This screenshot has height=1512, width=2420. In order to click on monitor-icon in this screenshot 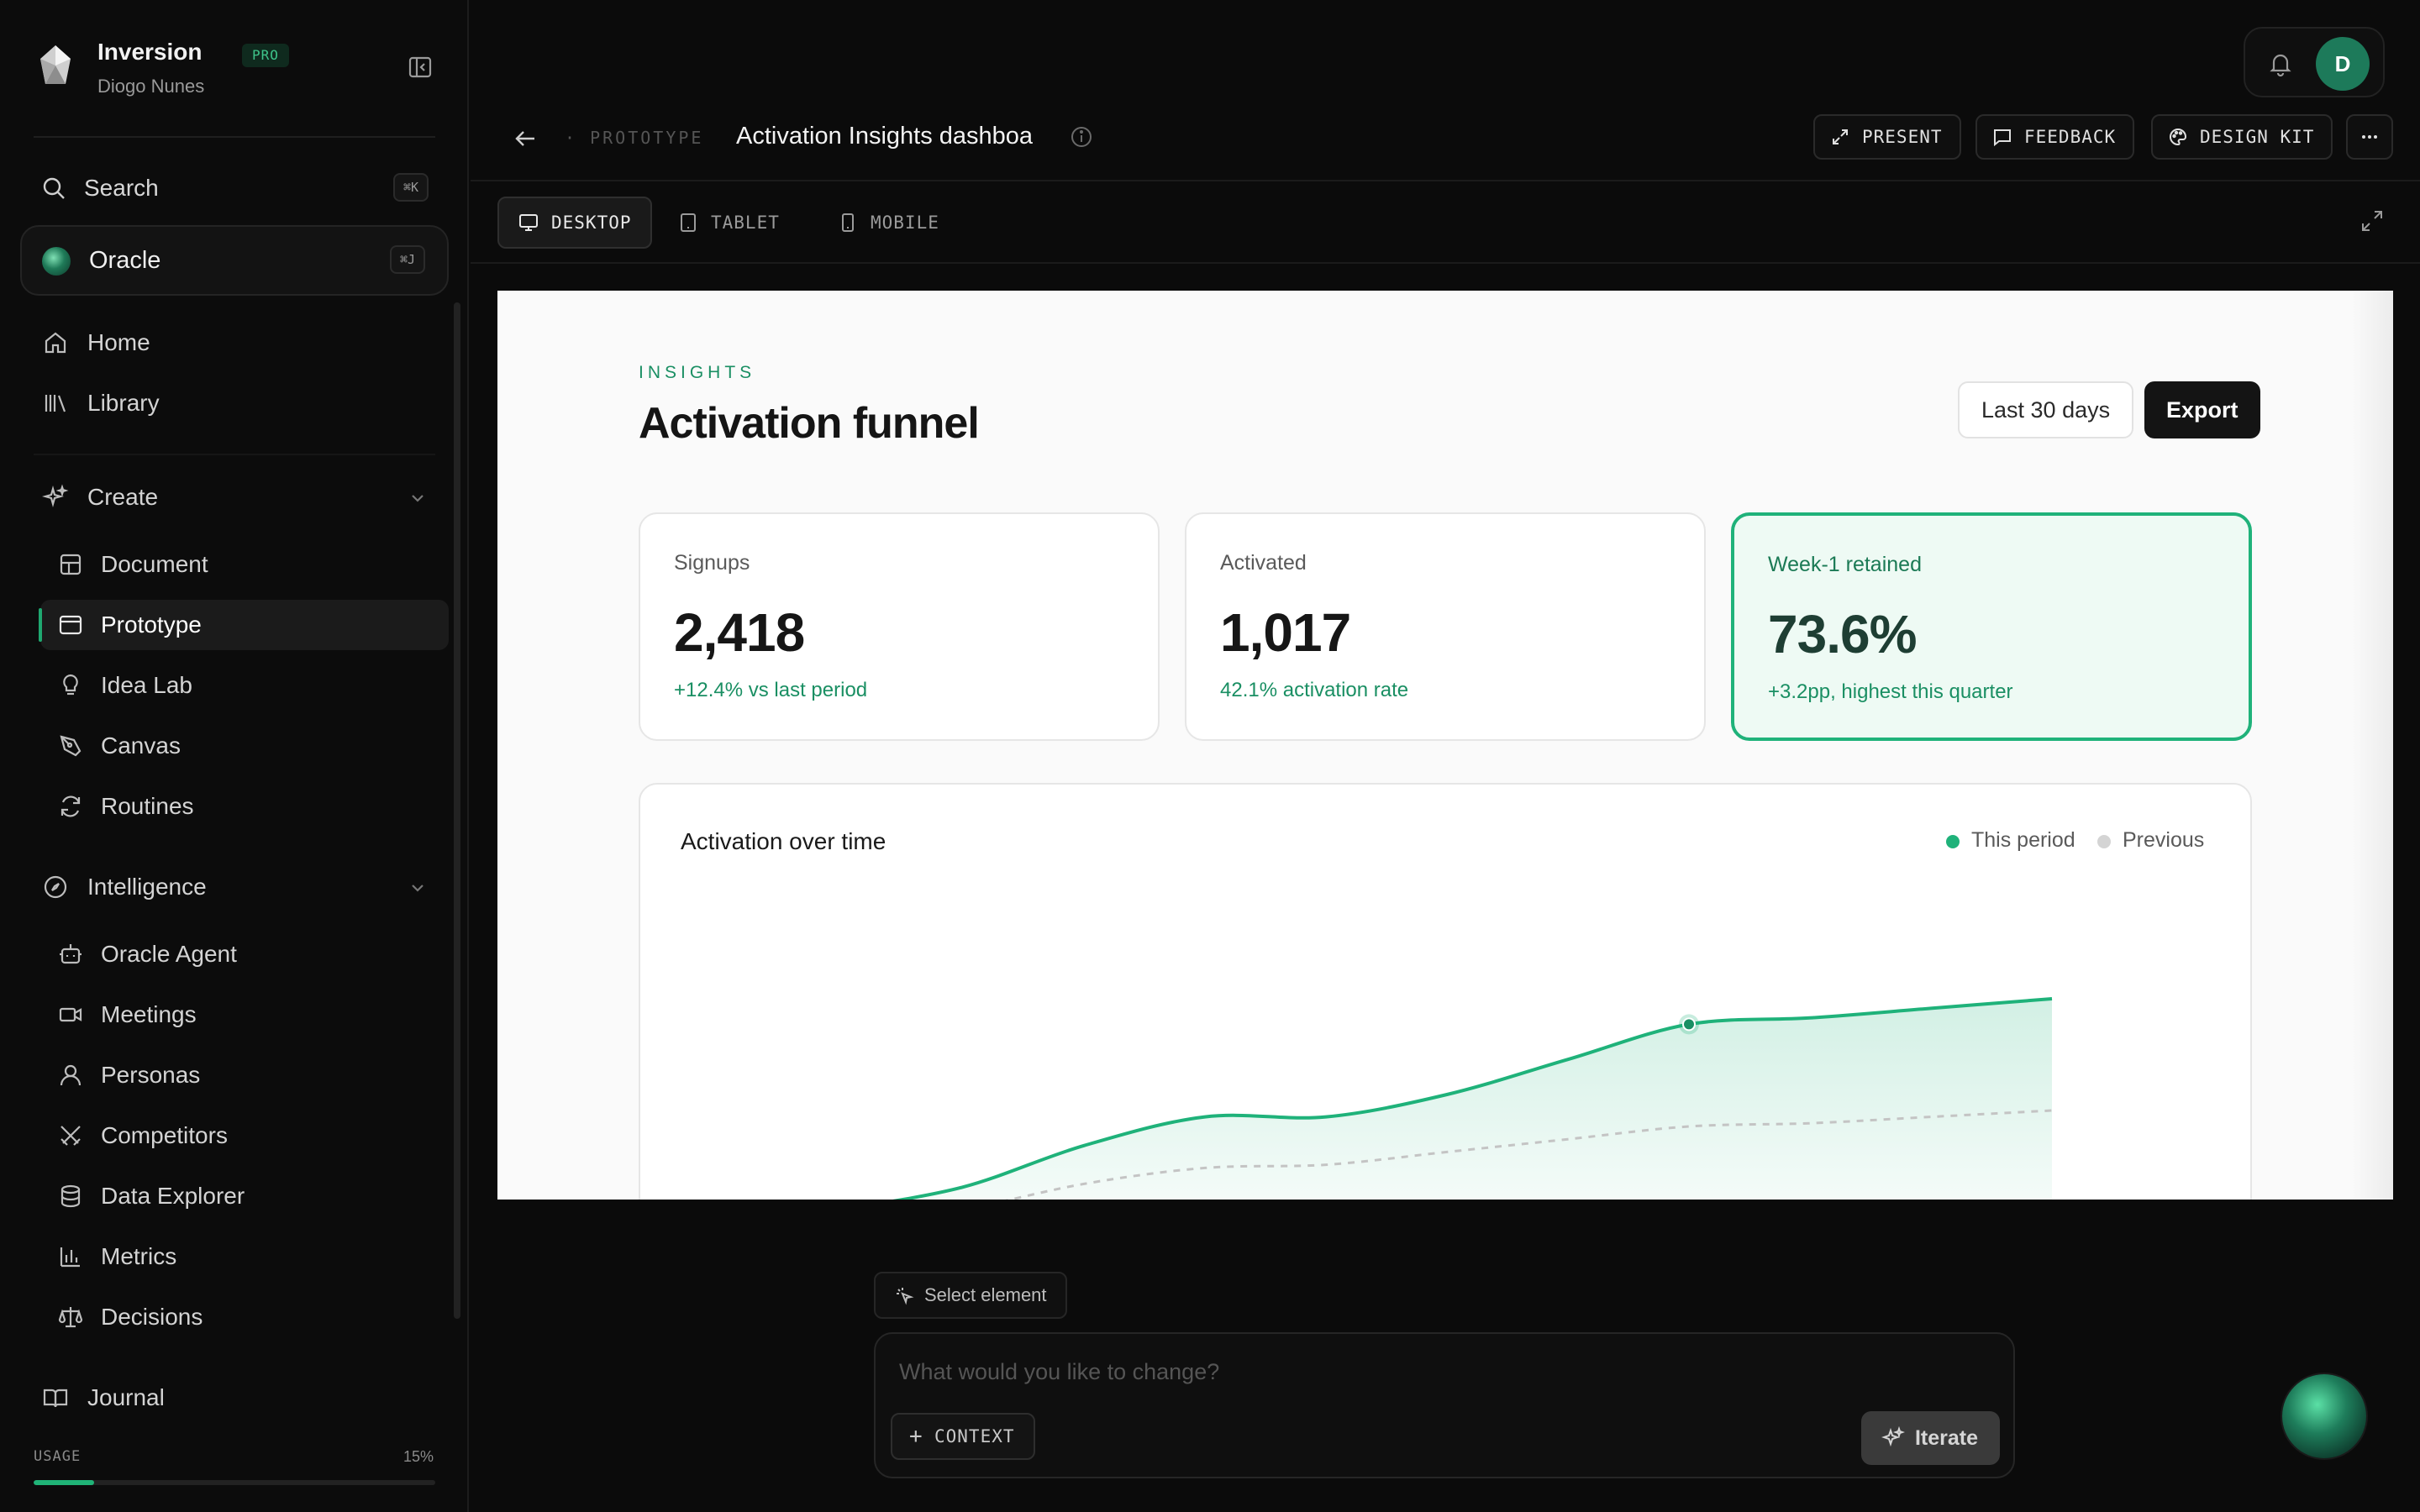, I will do `click(528, 222)`.